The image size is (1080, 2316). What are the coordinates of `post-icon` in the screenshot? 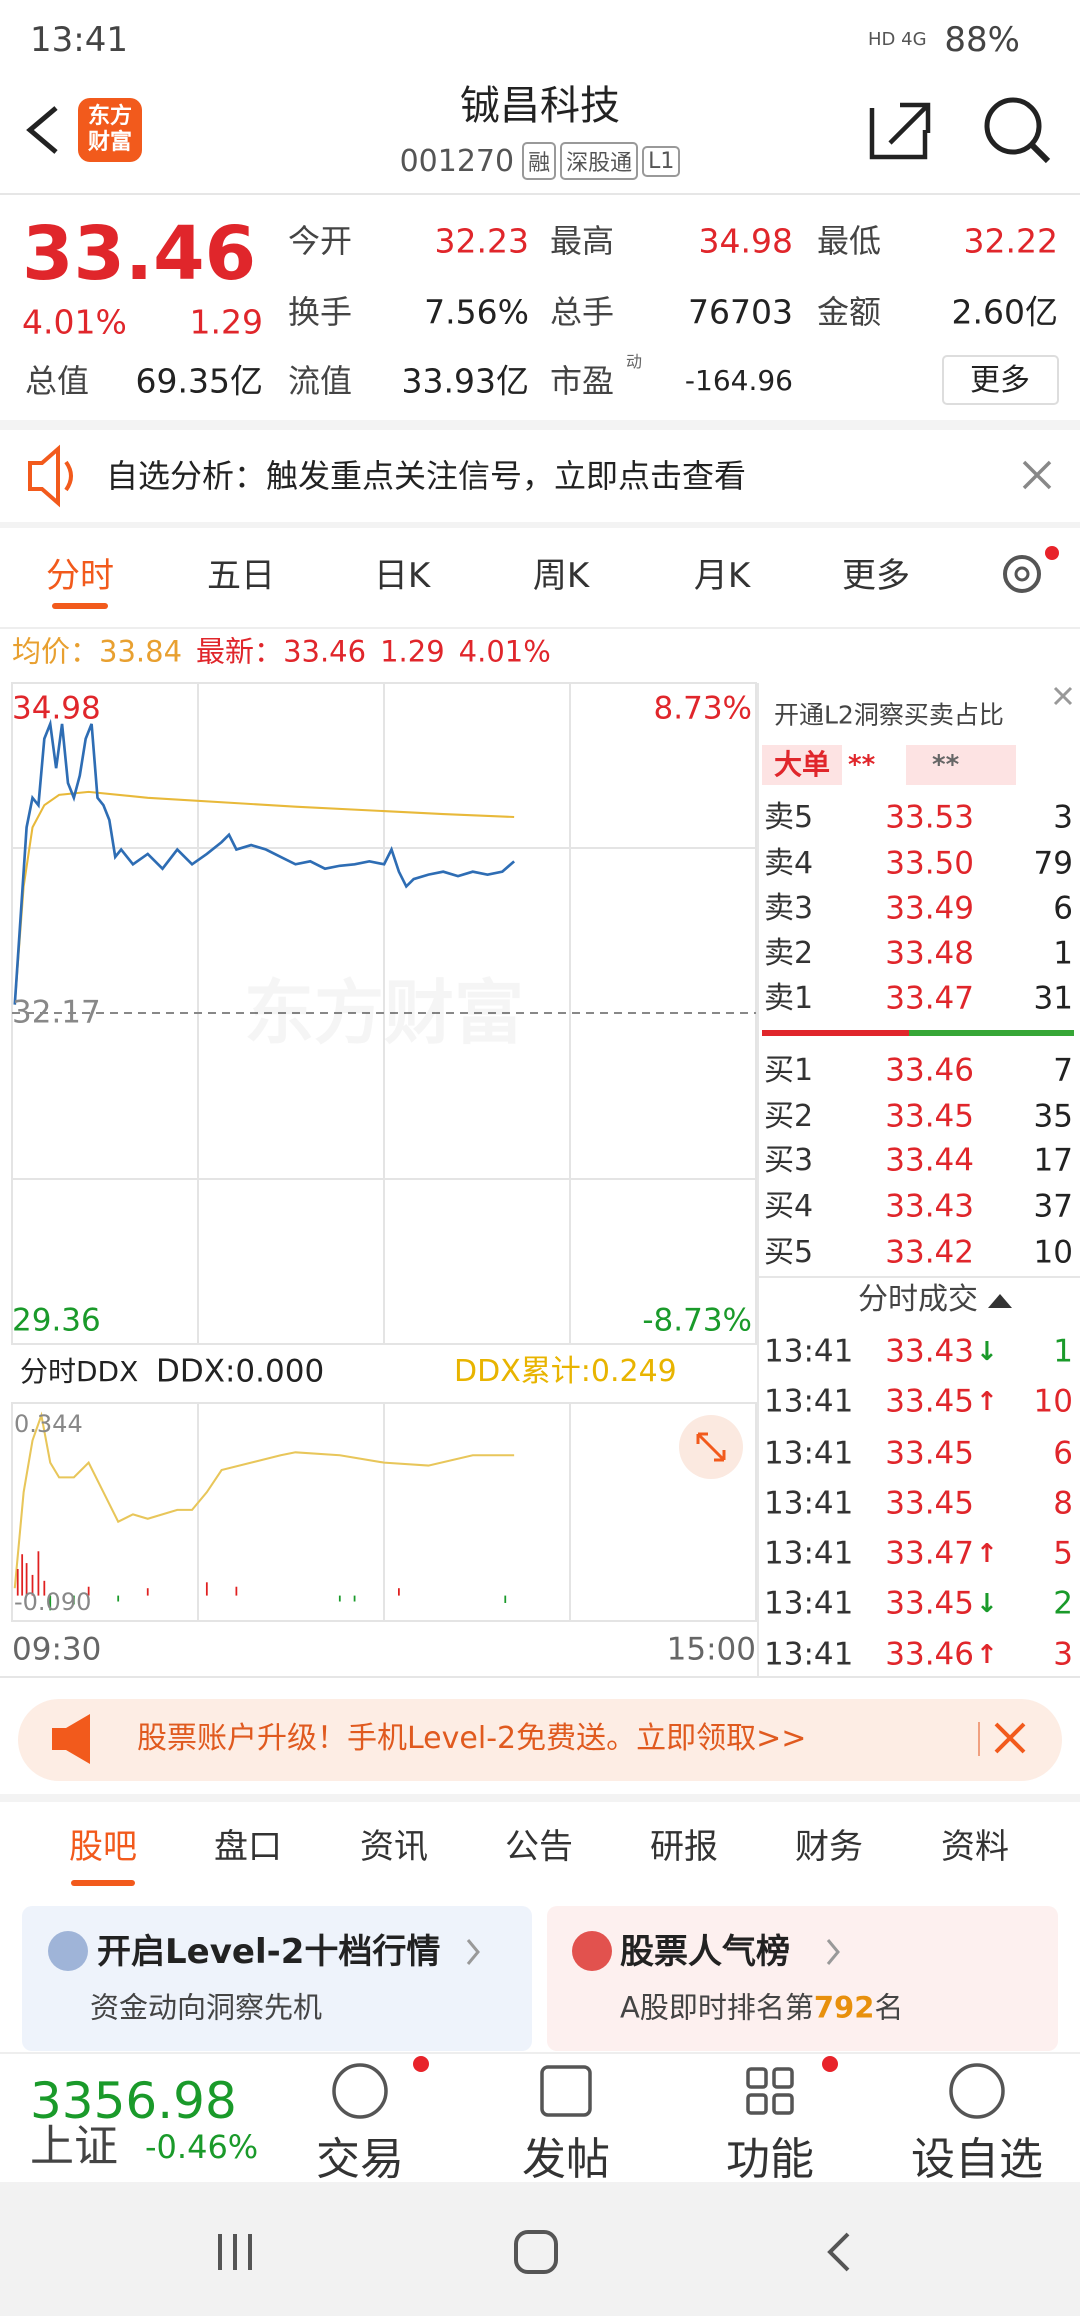 It's located at (566, 2091).